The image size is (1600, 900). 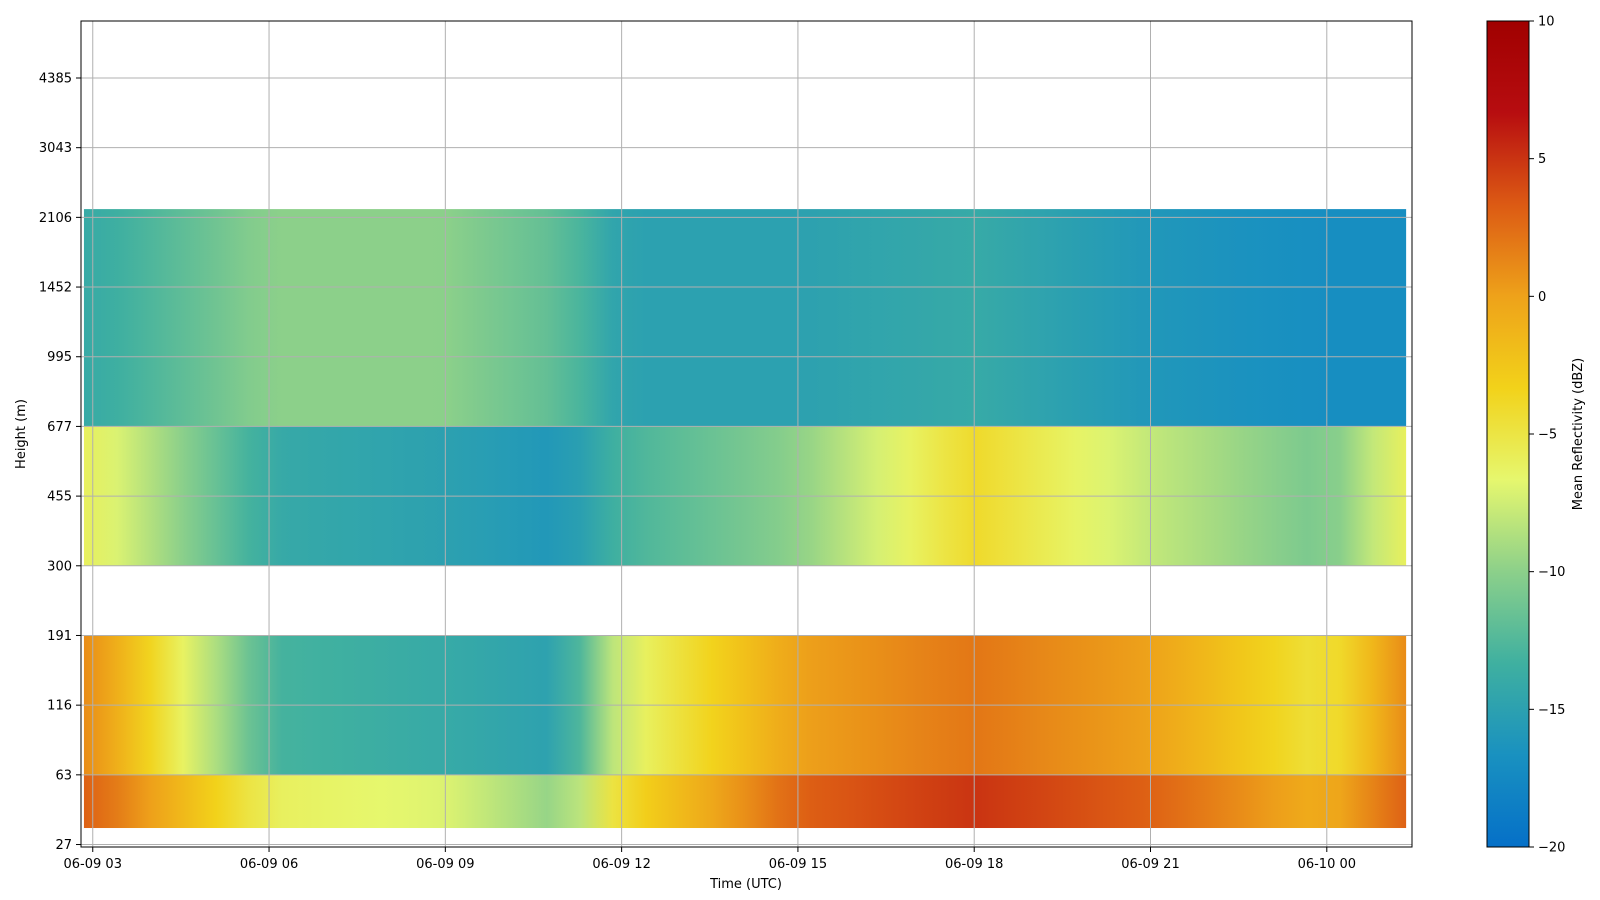 I want to click on x-tick-label: 06-09 09, so click(x=445, y=864).